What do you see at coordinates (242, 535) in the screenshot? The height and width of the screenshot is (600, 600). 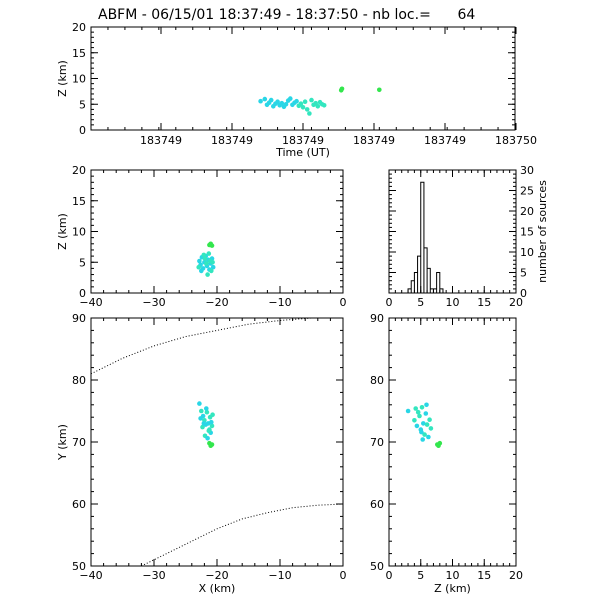 I see `range-ring` at bounding box center [242, 535].